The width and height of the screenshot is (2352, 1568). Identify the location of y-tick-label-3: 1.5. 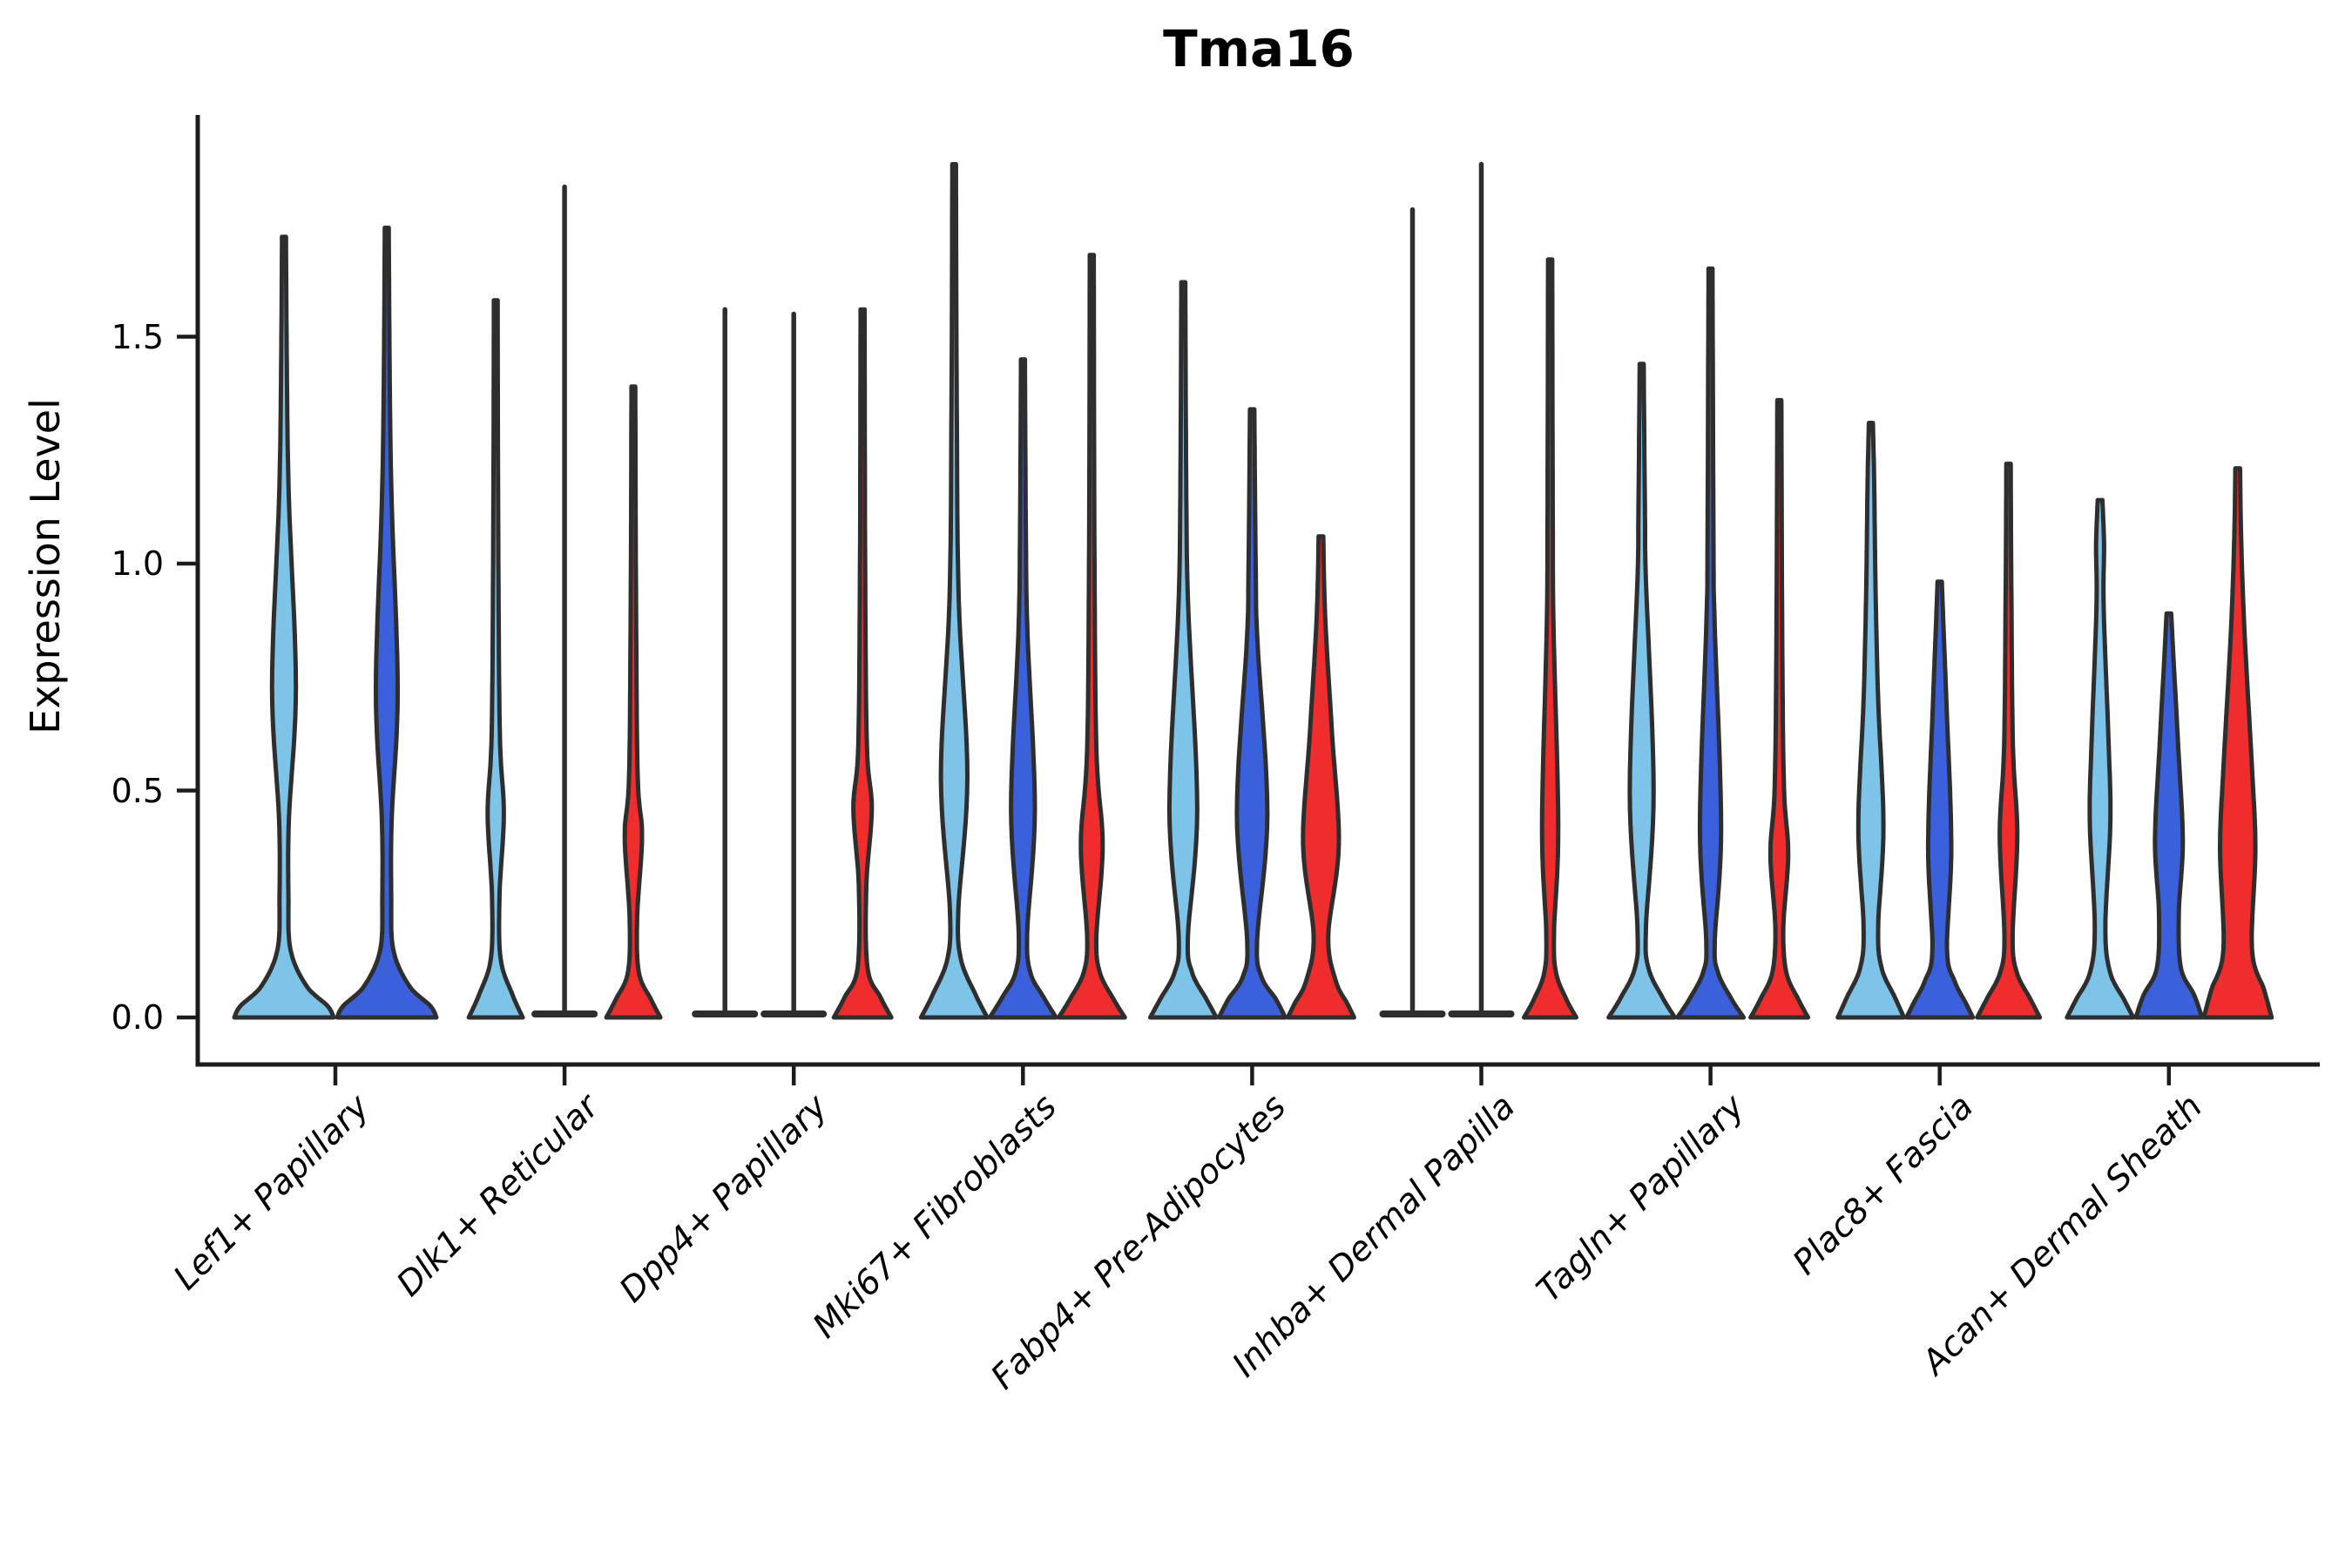
(137, 336).